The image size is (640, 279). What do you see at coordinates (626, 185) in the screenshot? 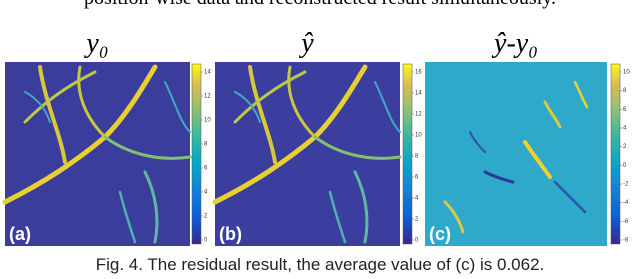
I see `colorbar-tick-label: -2` at bounding box center [626, 185].